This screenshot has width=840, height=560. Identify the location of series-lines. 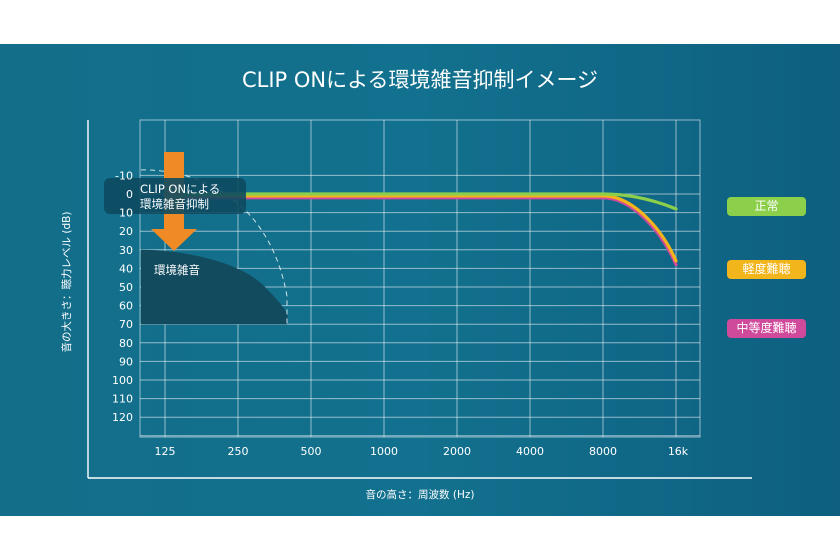
(420, 229).